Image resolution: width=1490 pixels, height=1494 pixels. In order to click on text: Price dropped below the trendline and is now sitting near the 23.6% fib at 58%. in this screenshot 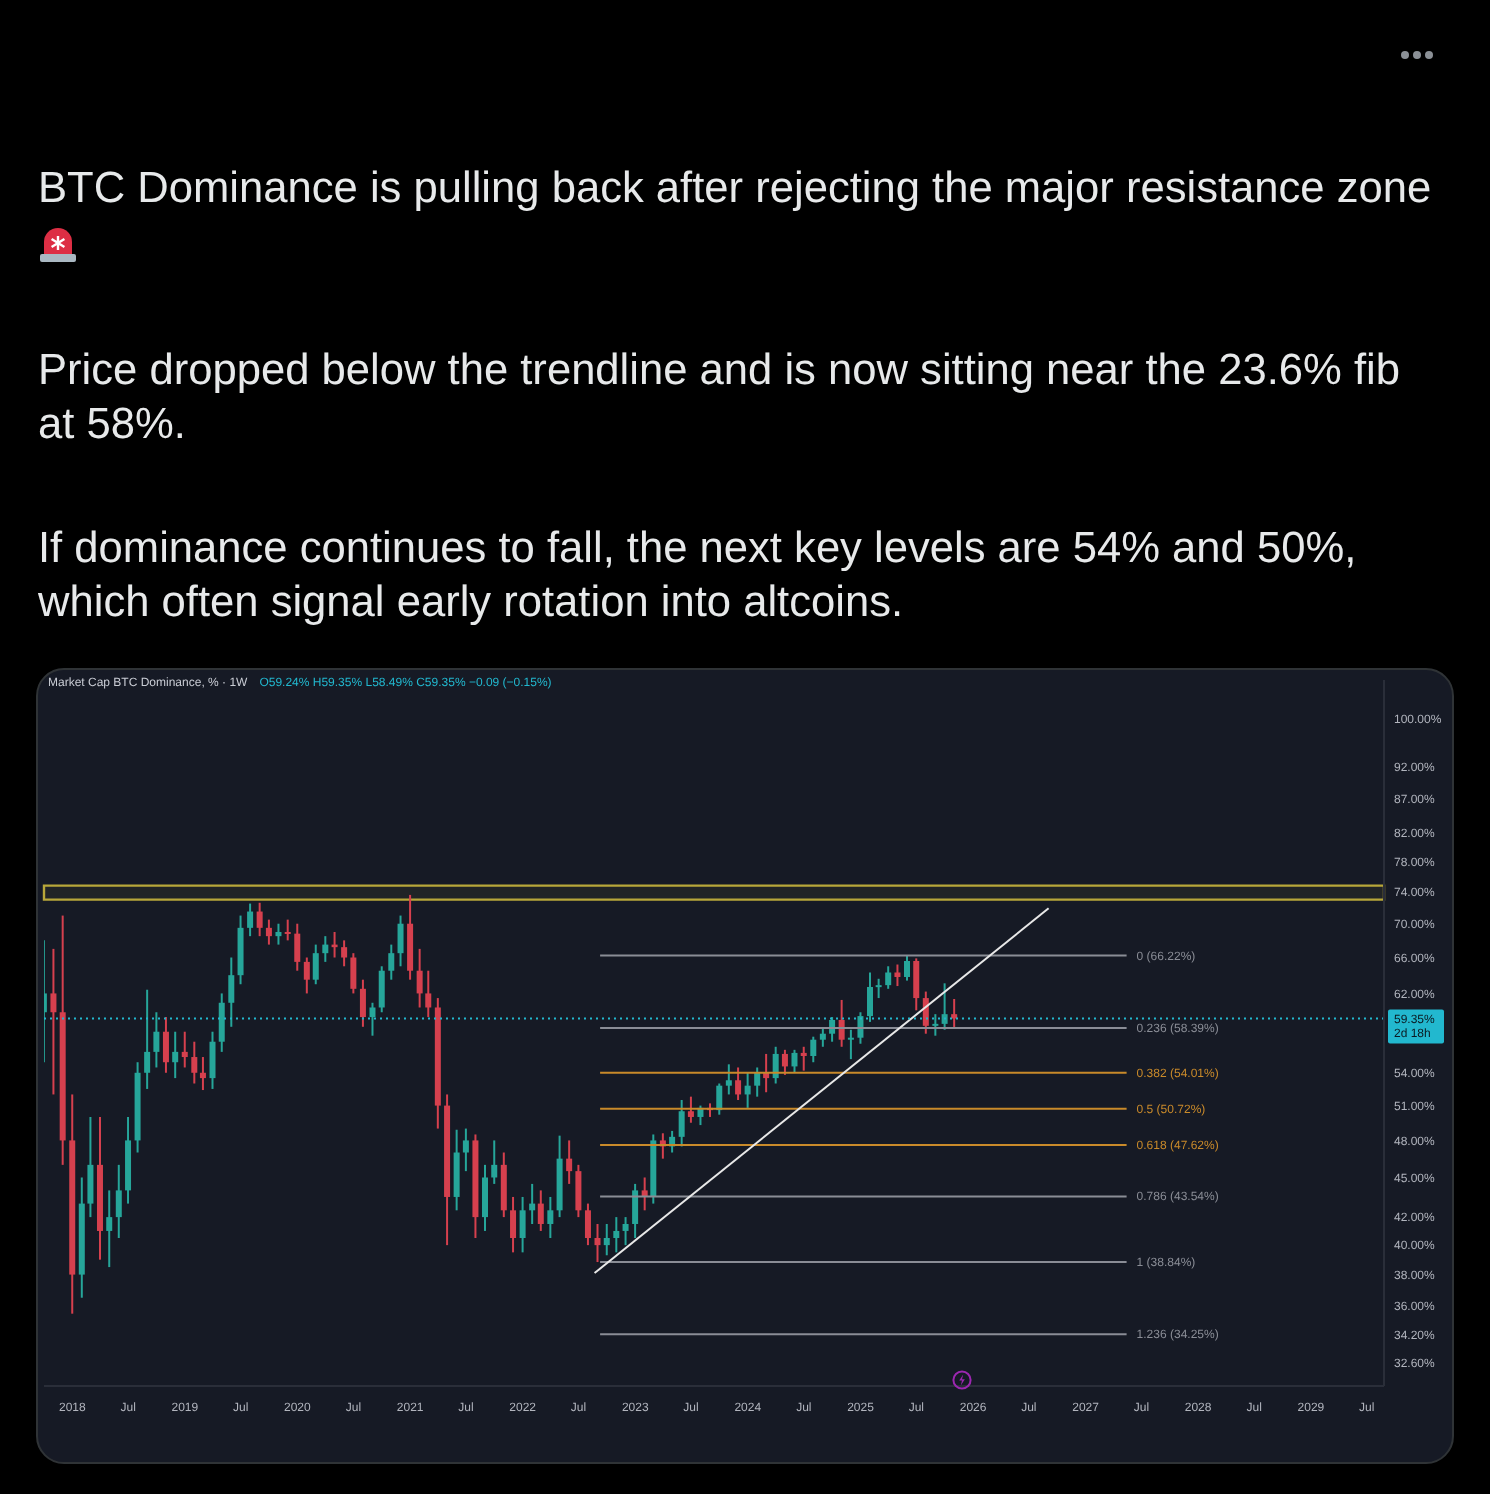, I will do `click(720, 396)`.